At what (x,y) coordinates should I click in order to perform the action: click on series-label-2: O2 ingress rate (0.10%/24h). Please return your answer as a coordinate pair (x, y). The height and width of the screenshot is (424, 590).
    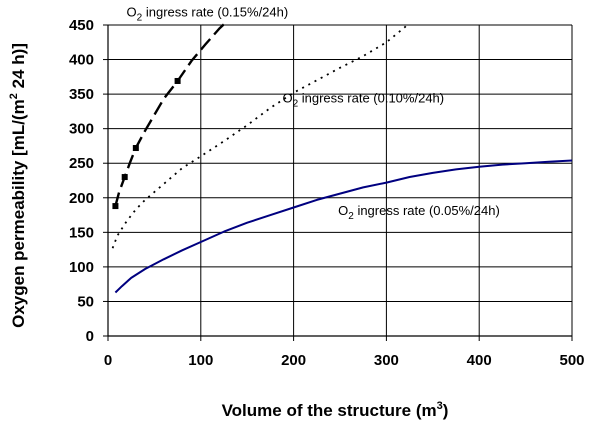
    Looking at the image, I should click on (363, 99).